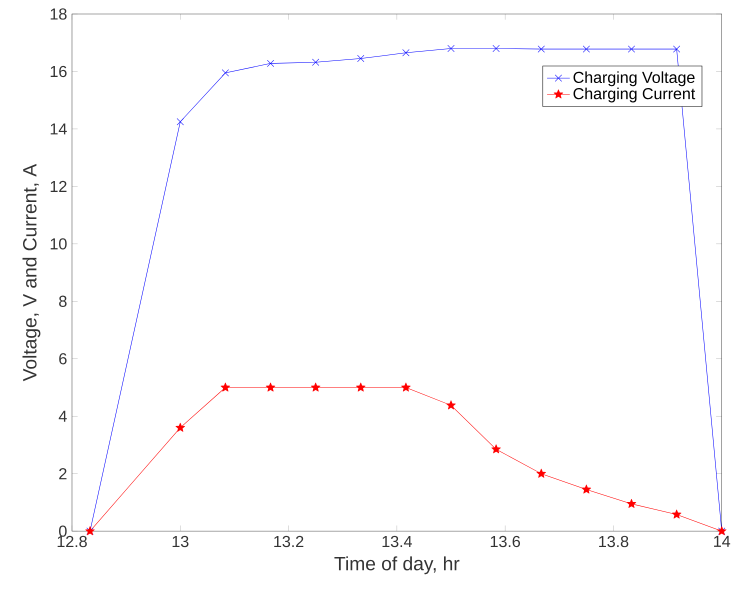 The width and height of the screenshot is (735, 591). What do you see at coordinates (63, 531) in the screenshot?
I see `y-tick-label: 0` at bounding box center [63, 531].